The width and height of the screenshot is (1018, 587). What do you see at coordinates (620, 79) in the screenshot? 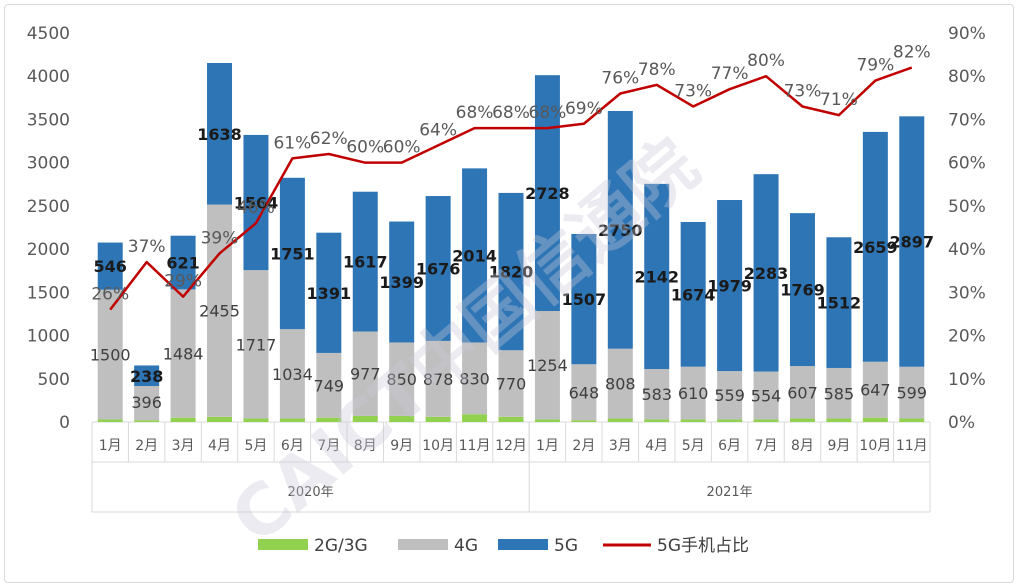
I see `data-label-share: 76%` at bounding box center [620, 79].